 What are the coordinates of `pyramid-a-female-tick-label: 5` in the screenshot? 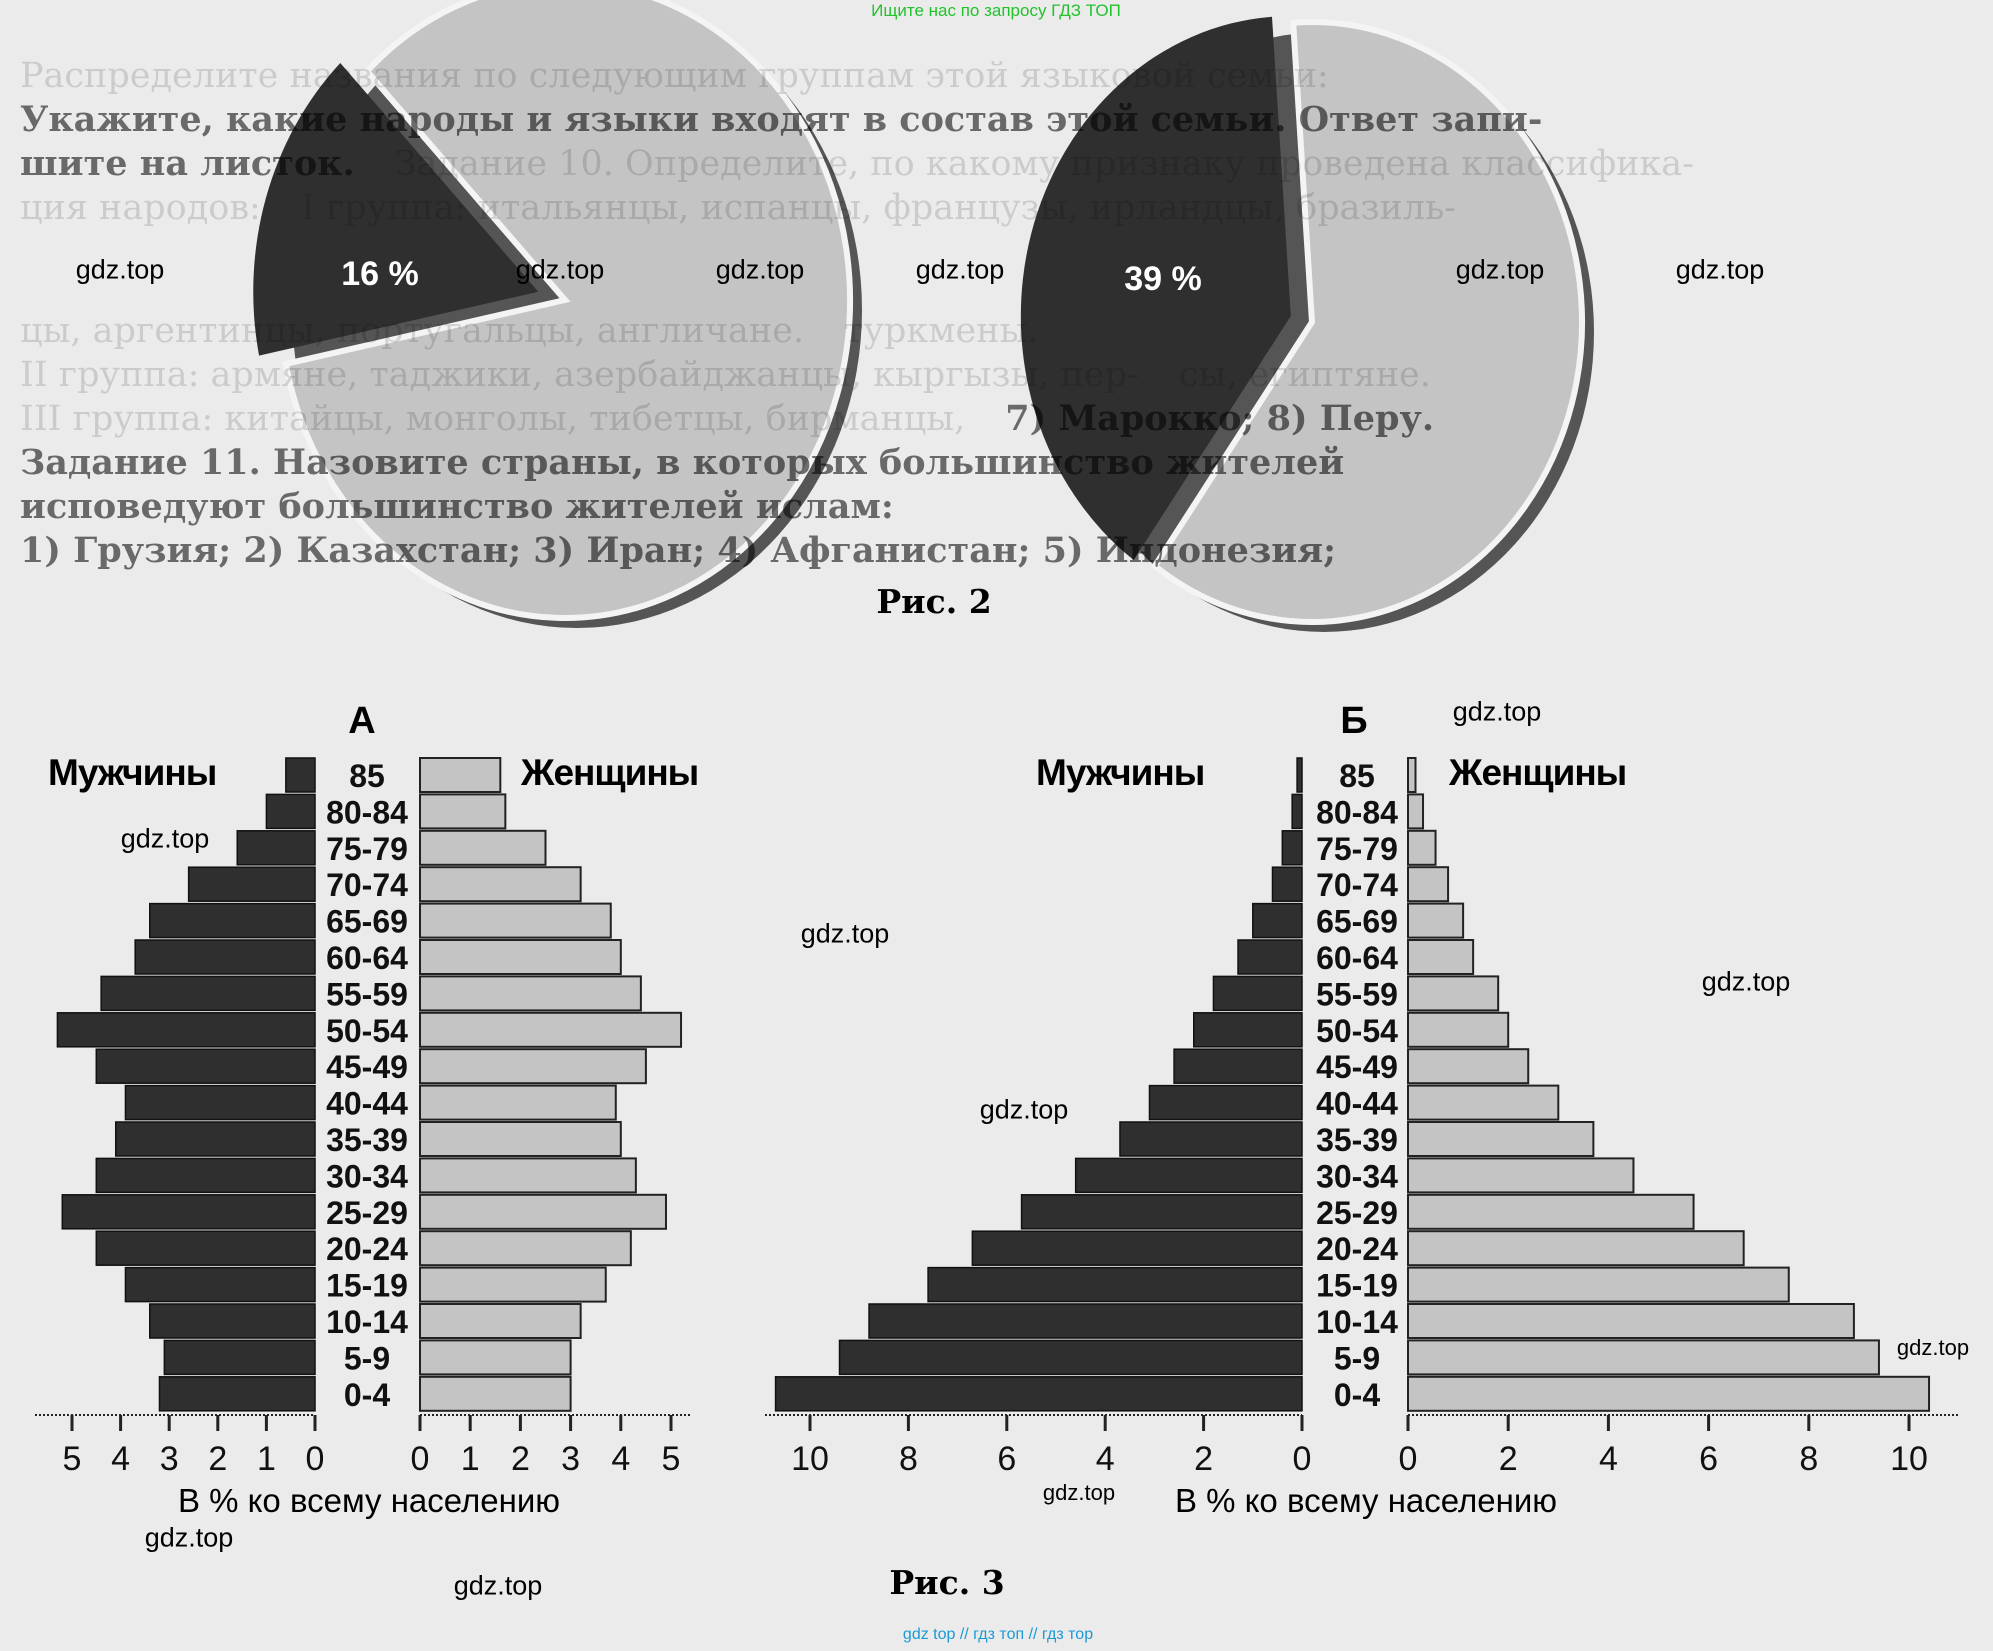 It's located at (671, 1459).